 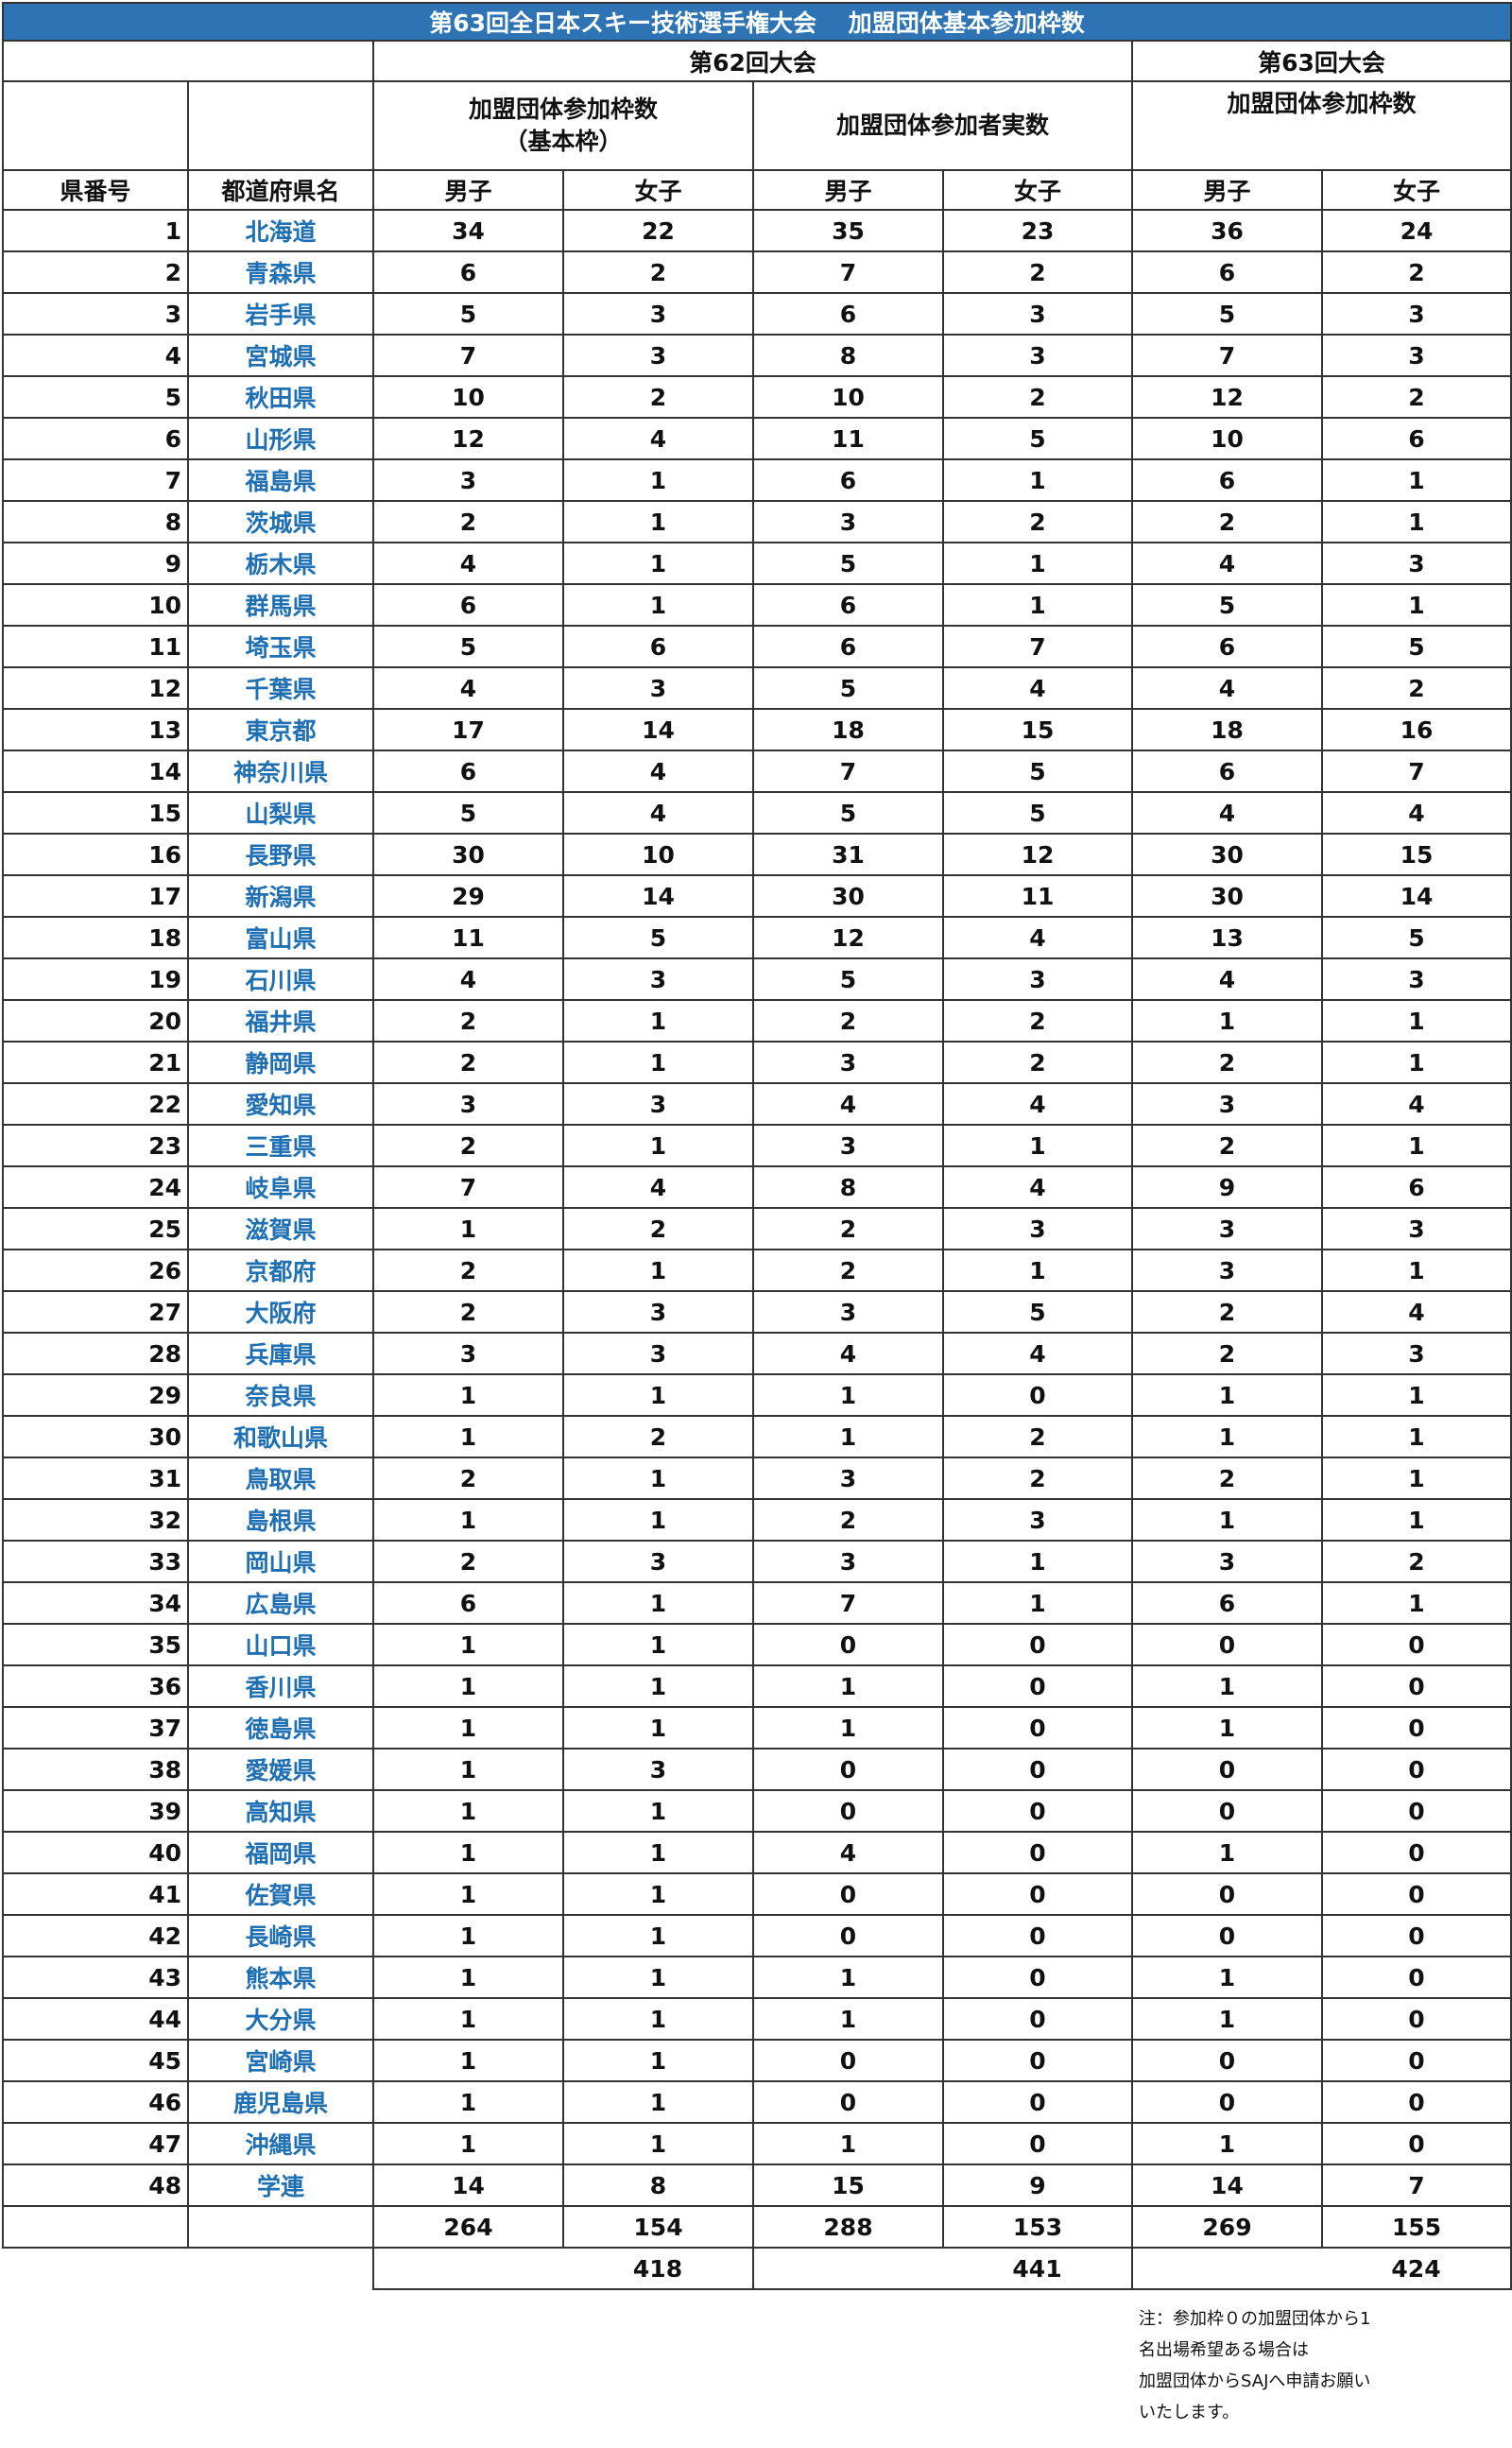 I want to click on prefecture-number-cell: 3, so click(x=95, y=314).